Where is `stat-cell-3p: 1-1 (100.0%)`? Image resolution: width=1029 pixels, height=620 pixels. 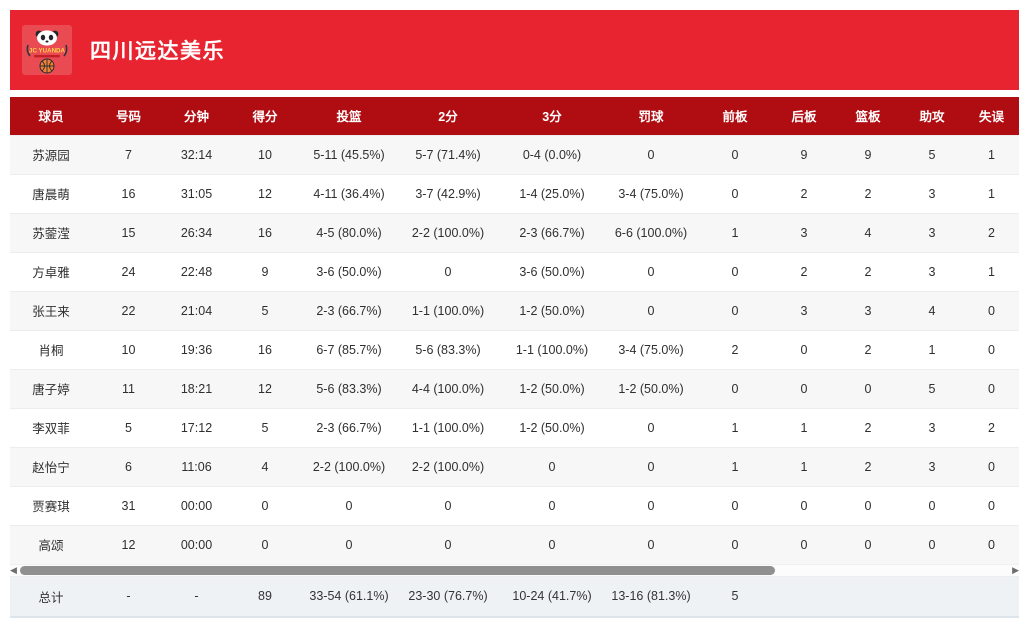
stat-cell-3p: 1-1 (100.0%) is located at coordinates (552, 349).